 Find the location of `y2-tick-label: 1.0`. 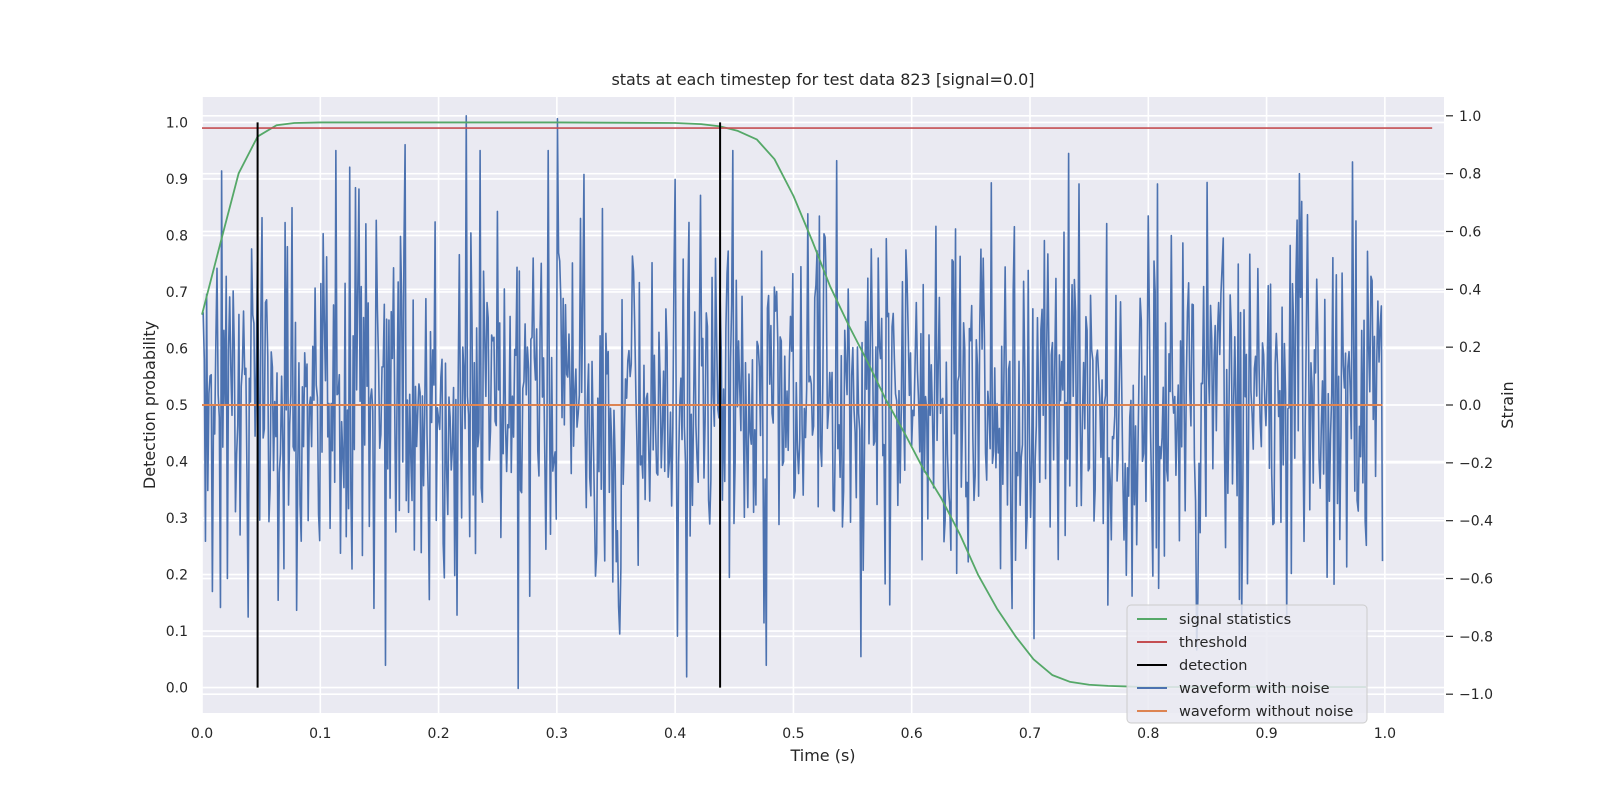

y2-tick-label: 1.0 is located at coordinates (1470, 117).